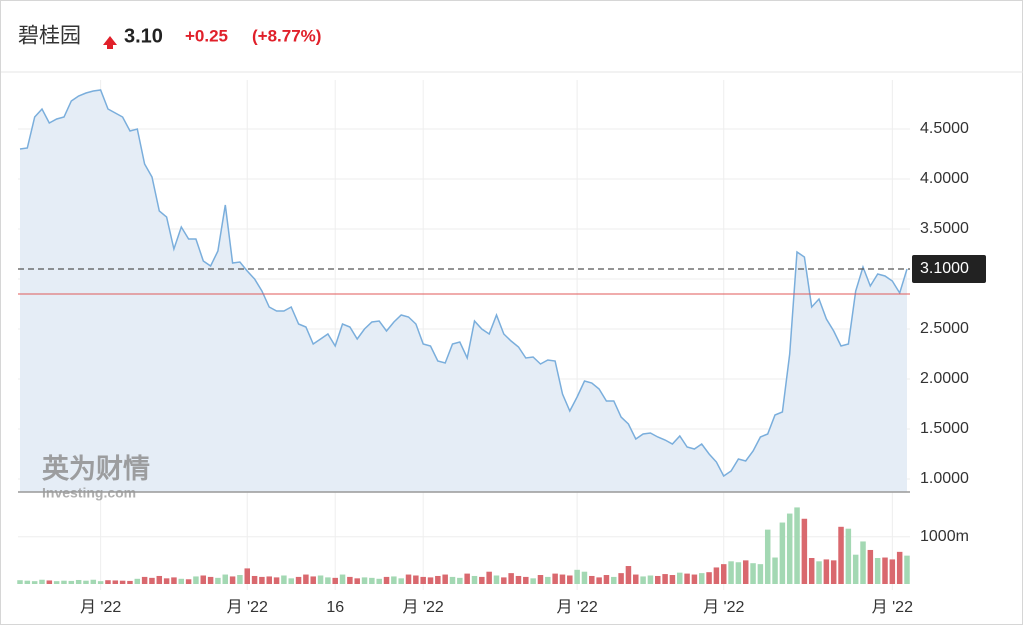 The width and height of the screenshot is (1024, 625). I want to click on watermark-site: Investing.com, so click(89, 493).